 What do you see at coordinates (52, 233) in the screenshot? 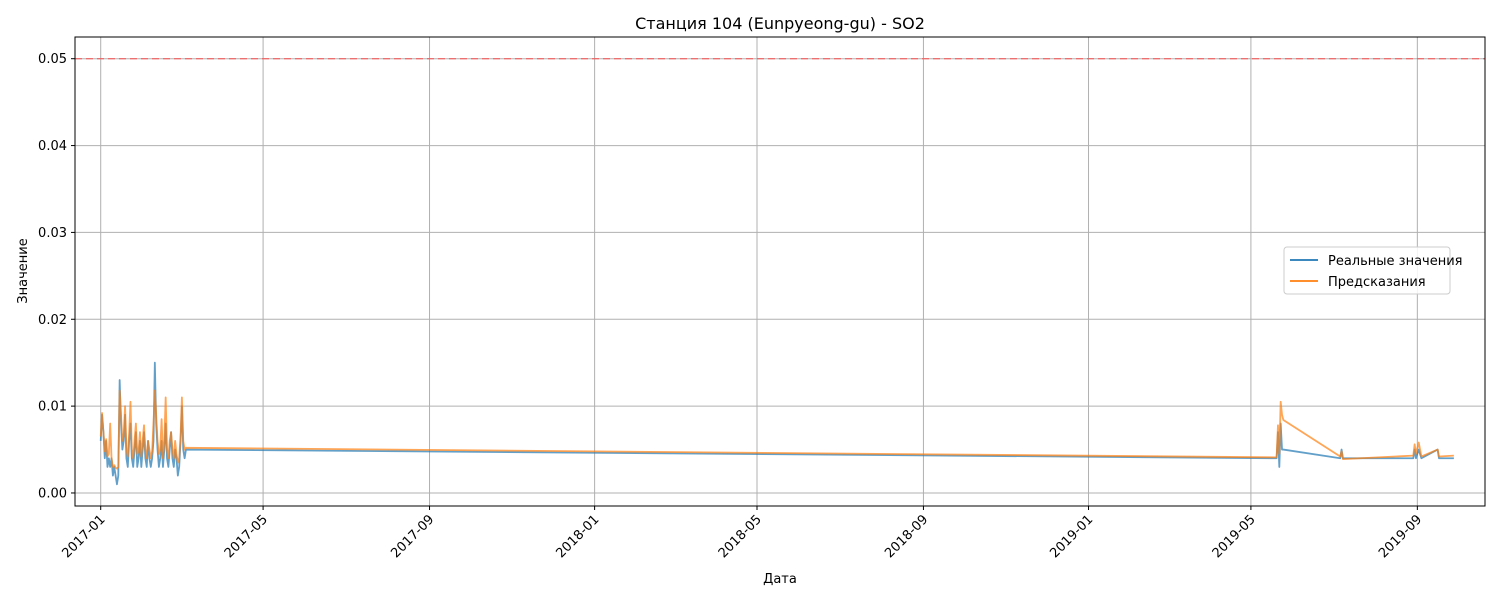
I see `y-tick-label: 0.03` at bounding box center [52, 233].